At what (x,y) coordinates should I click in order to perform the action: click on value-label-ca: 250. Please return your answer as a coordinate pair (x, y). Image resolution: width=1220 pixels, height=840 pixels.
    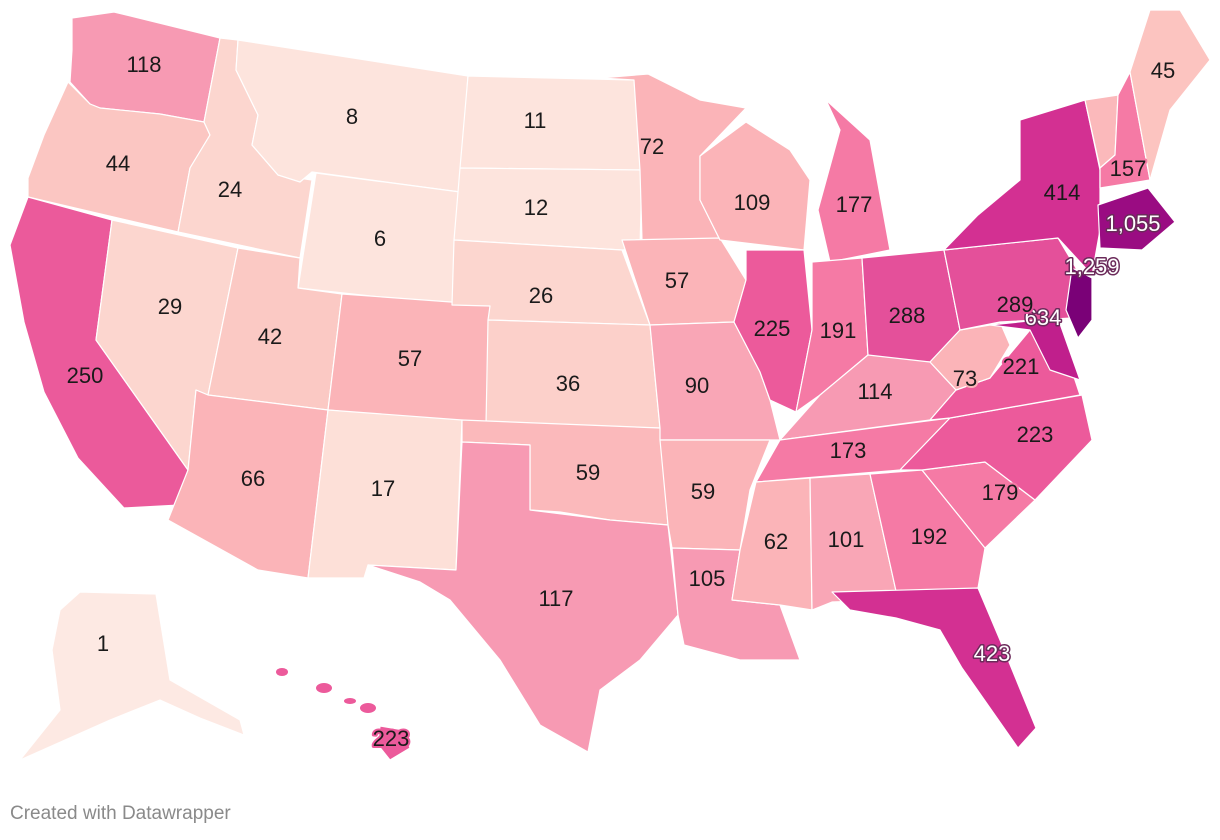
    Looking at the image, I should click on (85, 375).